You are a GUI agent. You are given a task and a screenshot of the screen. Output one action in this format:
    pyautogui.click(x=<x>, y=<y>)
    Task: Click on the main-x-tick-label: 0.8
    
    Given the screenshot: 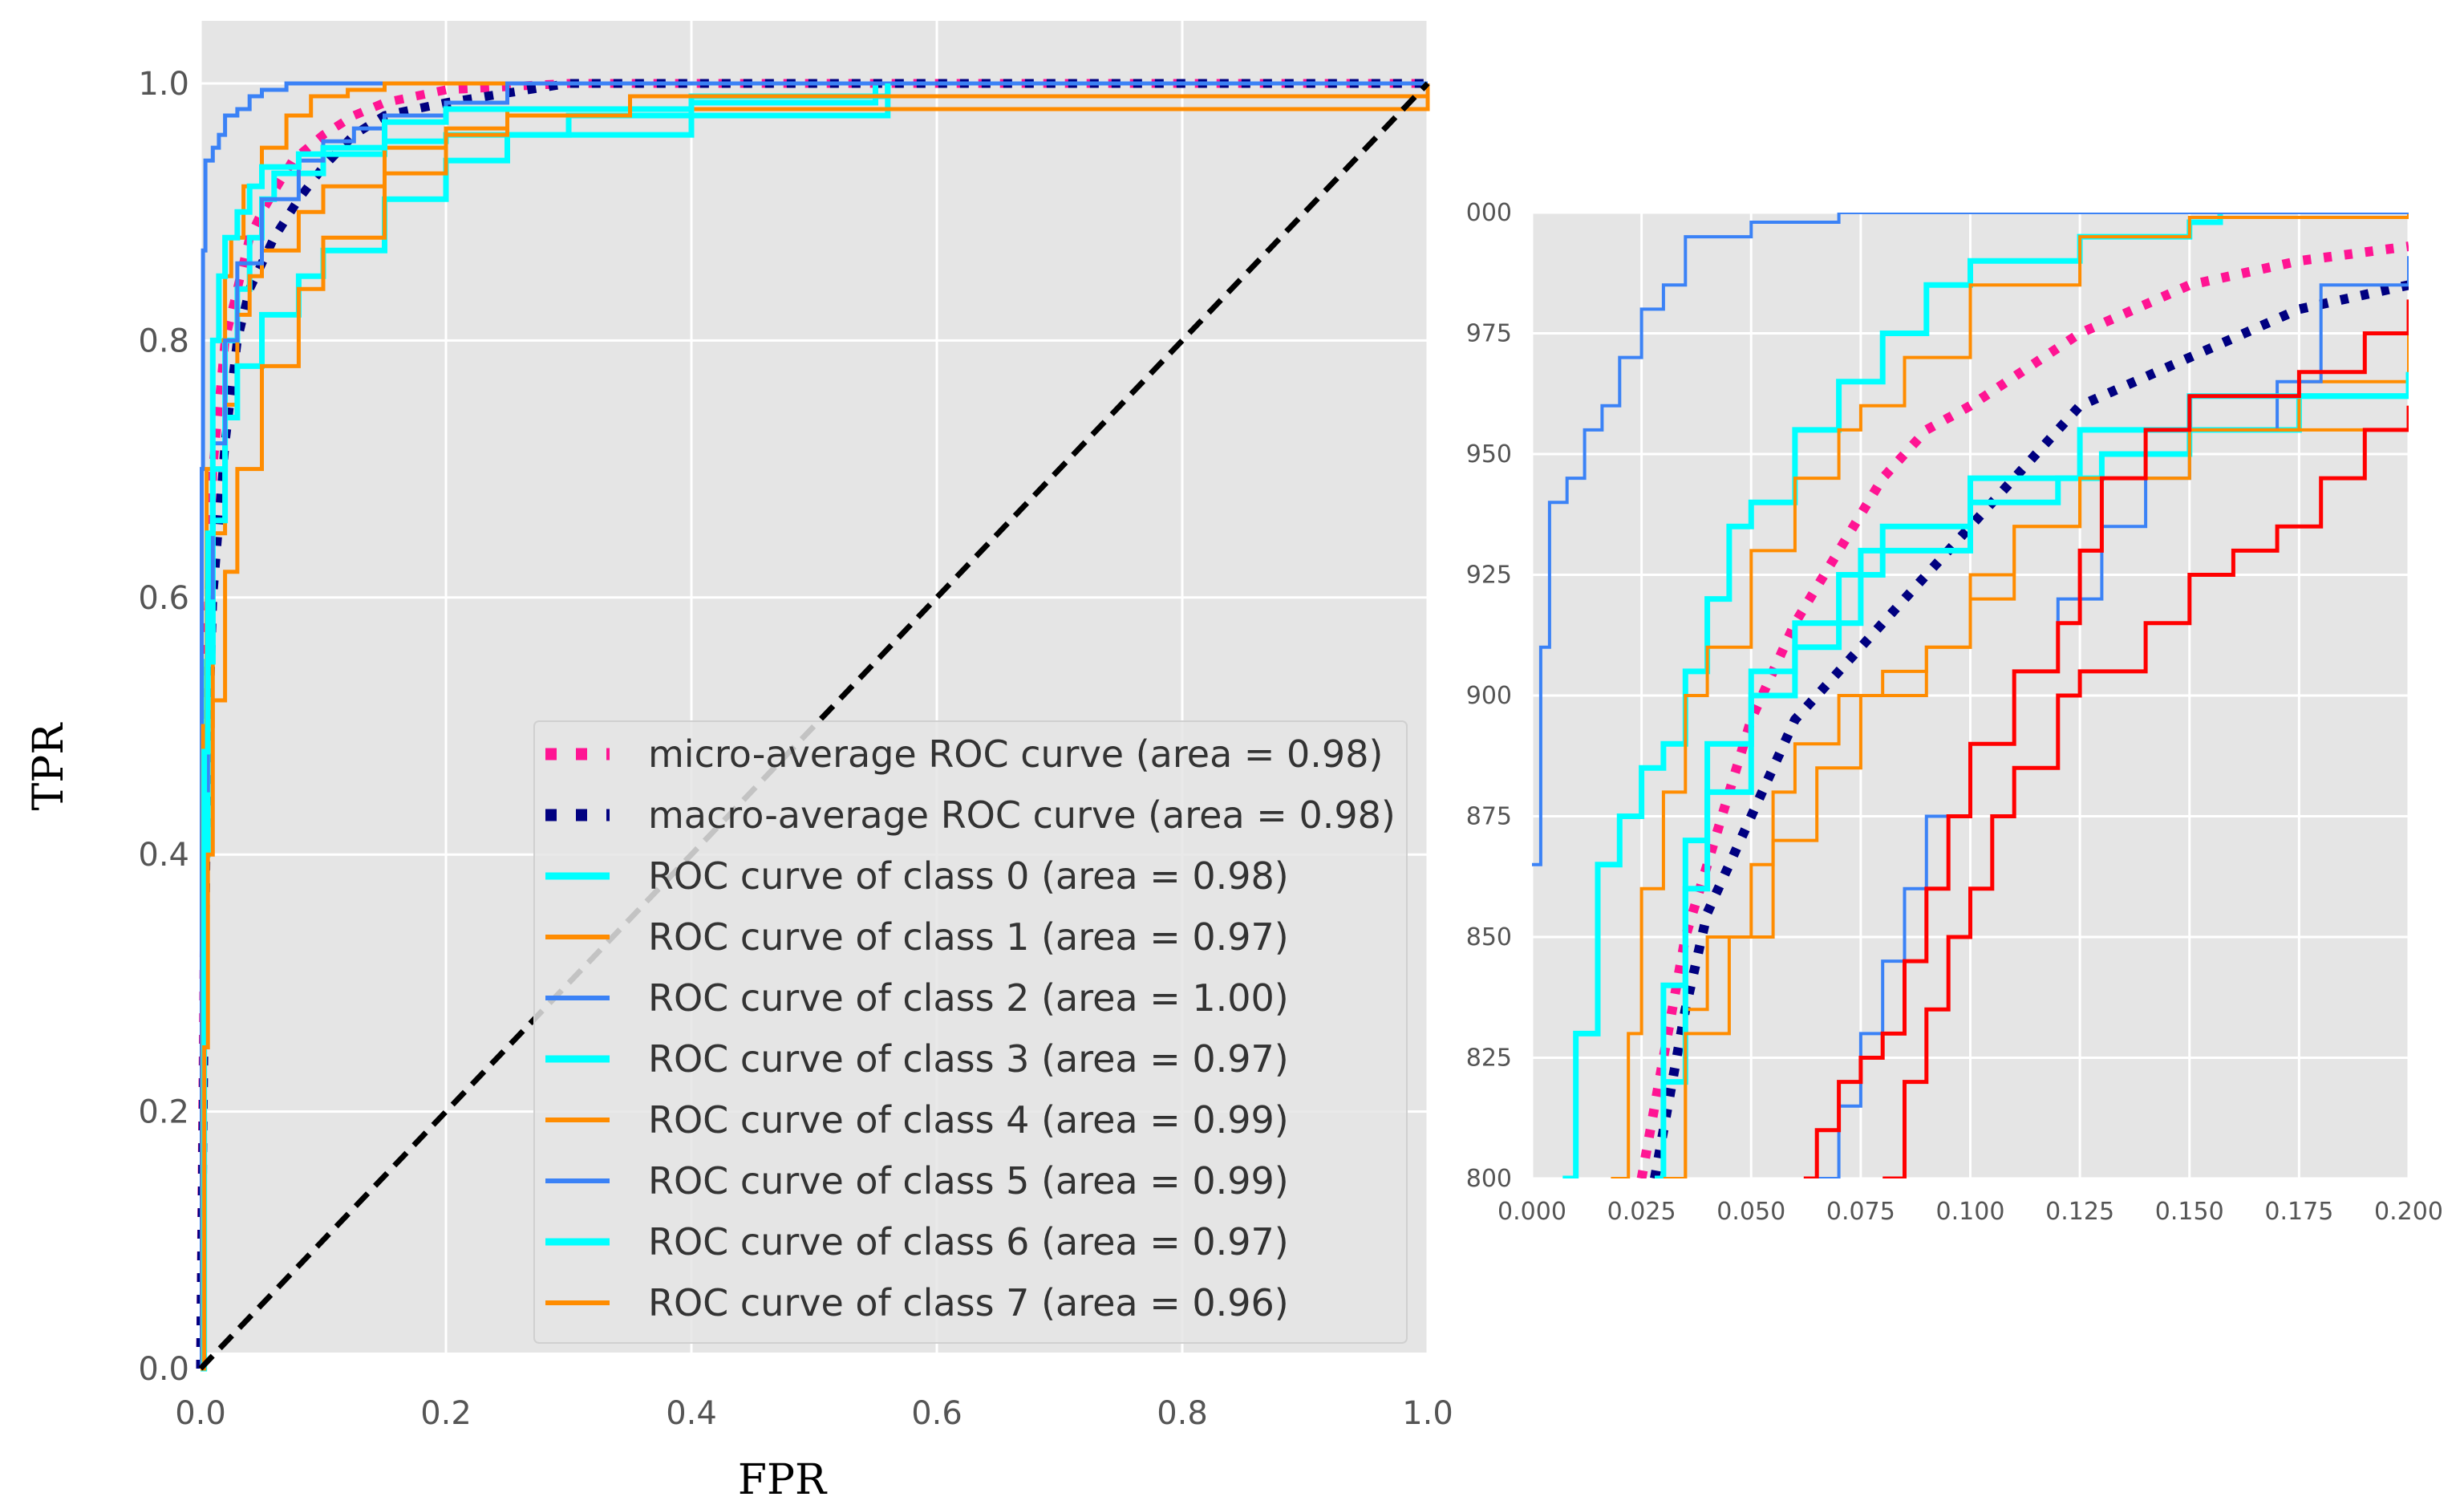 What is the action you would take?
    pyautogui.click(x=1182, y=1413)
    